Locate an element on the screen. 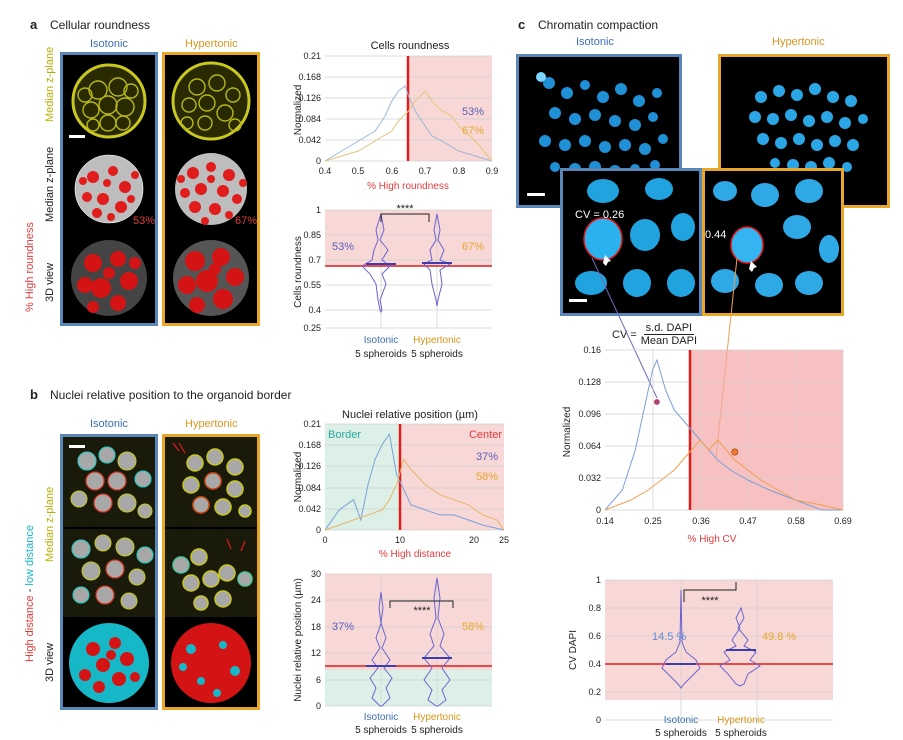 This screenshot has height=740, width=903. c-violin-iso-shape is located at coordinates (681, 639).